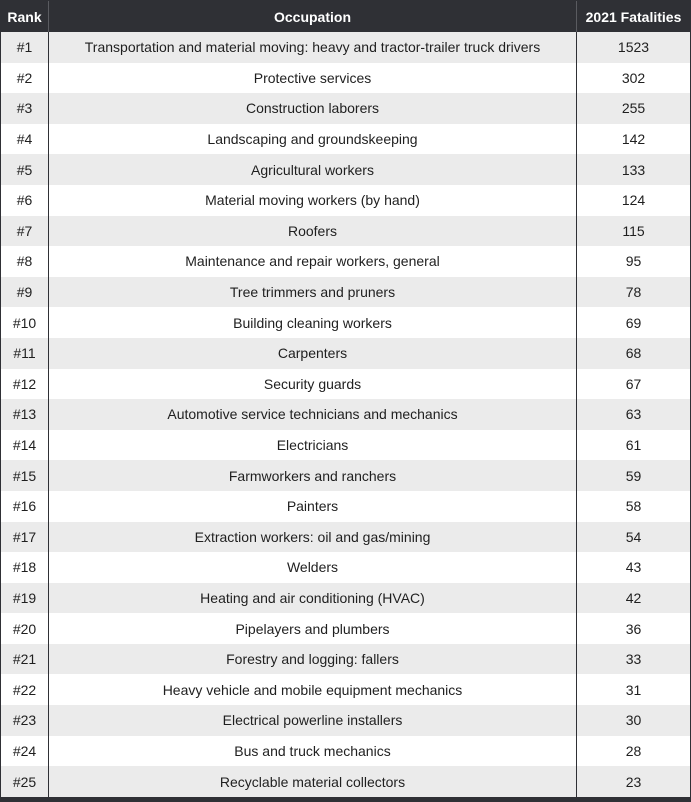 The height and width of the screenshot is (802, 691). Describe the element at coordinates (312, 108) in the screenshot. I see `occupation-cell: Construction laborers` at that location.